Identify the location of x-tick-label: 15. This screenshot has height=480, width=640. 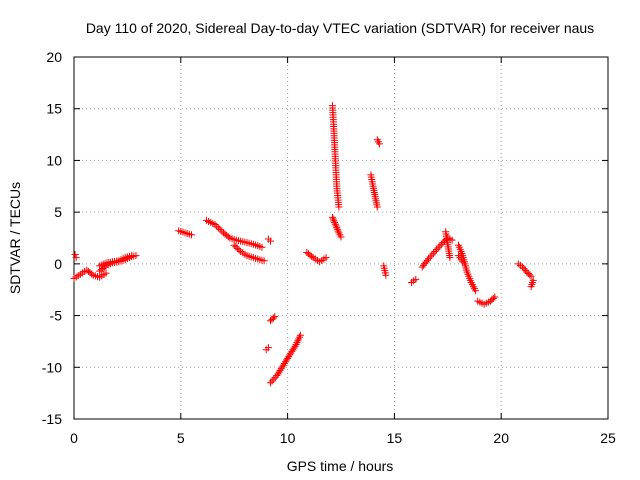
(395, 438).